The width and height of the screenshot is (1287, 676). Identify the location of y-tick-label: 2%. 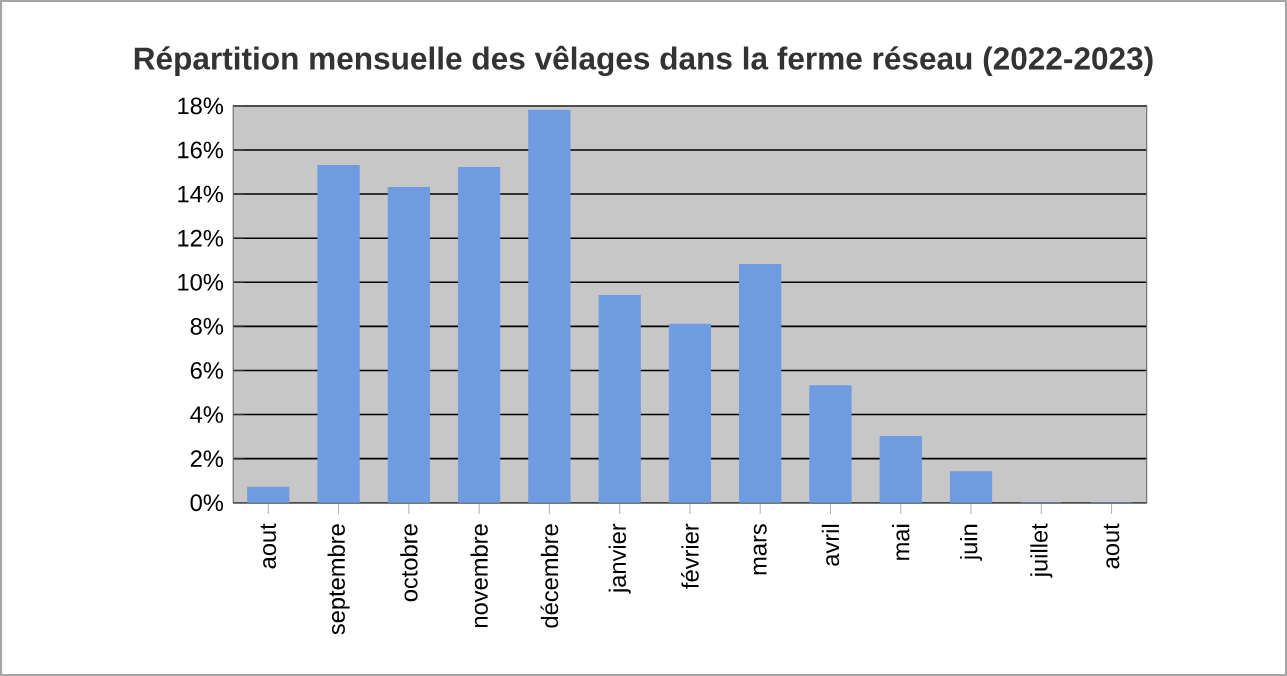
(207, 458).